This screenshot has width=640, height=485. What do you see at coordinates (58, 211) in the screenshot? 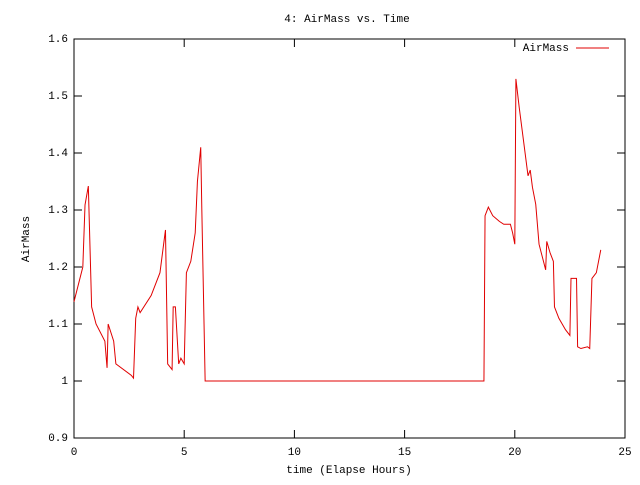
I see `y-tick-label: 1.3` at bounding box center [58, 211].